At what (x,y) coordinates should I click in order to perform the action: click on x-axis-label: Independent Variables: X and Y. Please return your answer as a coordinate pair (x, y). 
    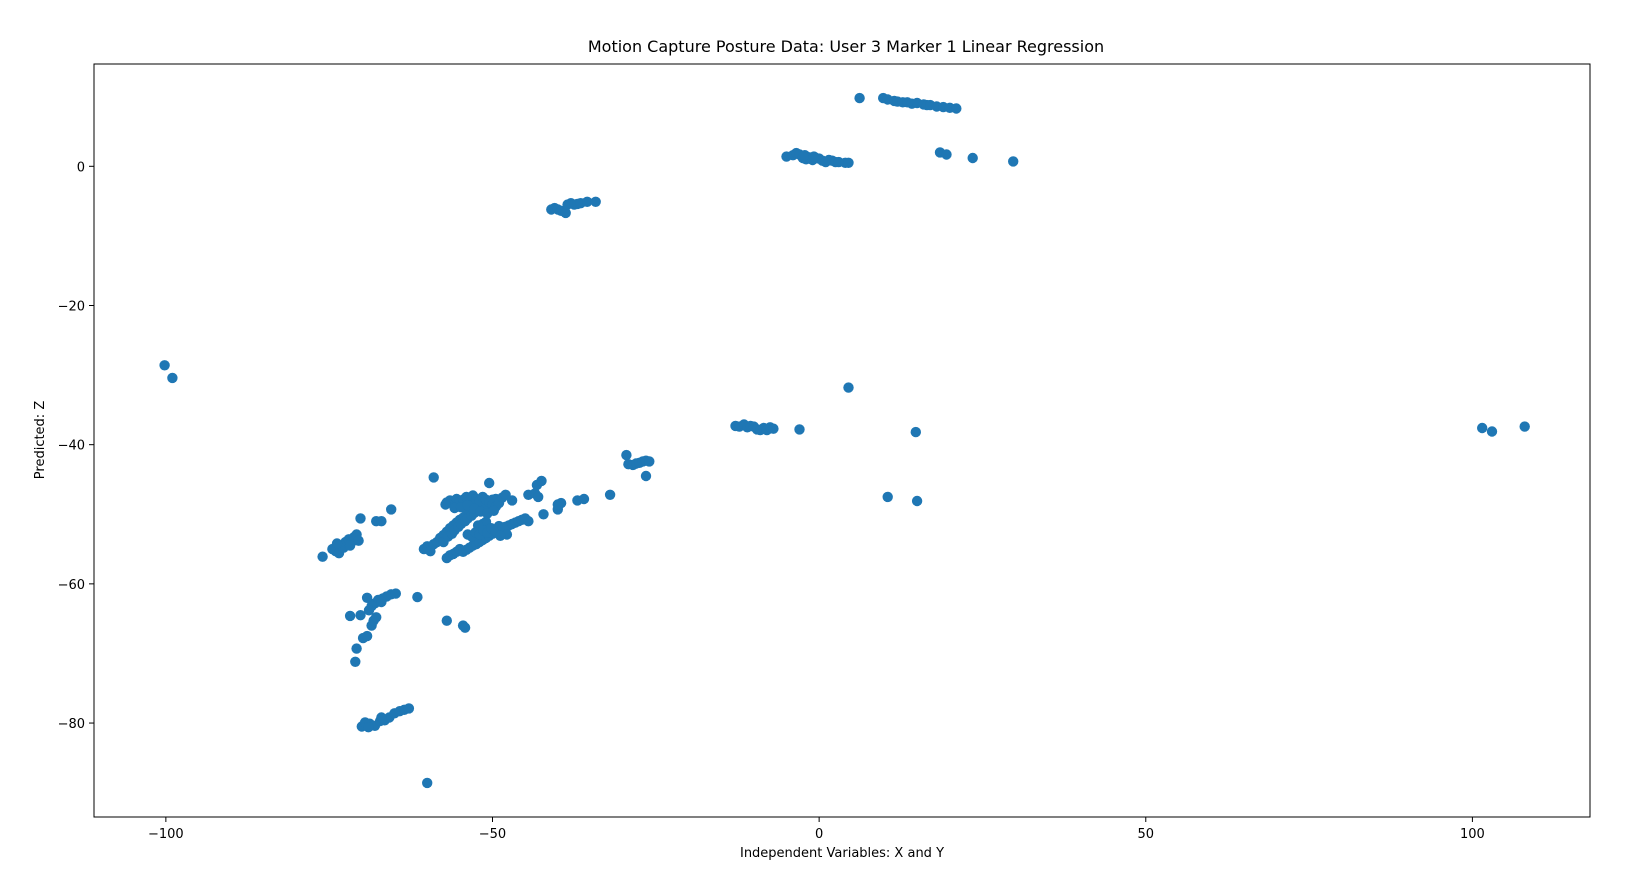
    Looking at the image, I should click on (842, 853).